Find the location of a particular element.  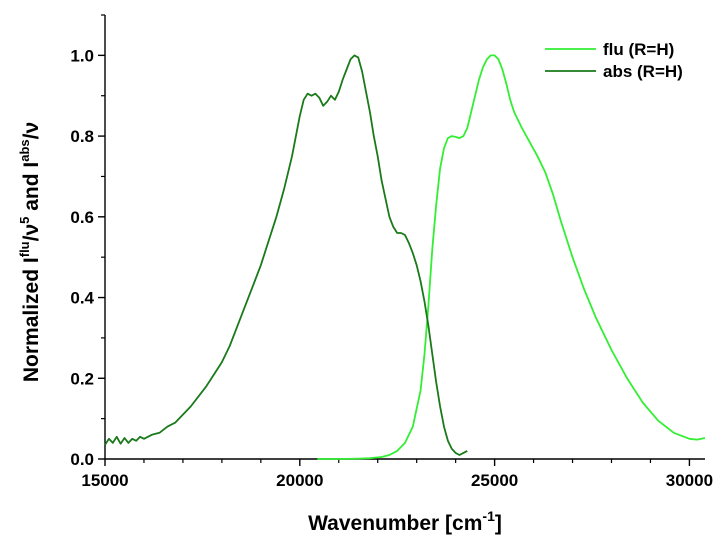

y-tick-label: 0.0 is located at coordinates (82, 459).